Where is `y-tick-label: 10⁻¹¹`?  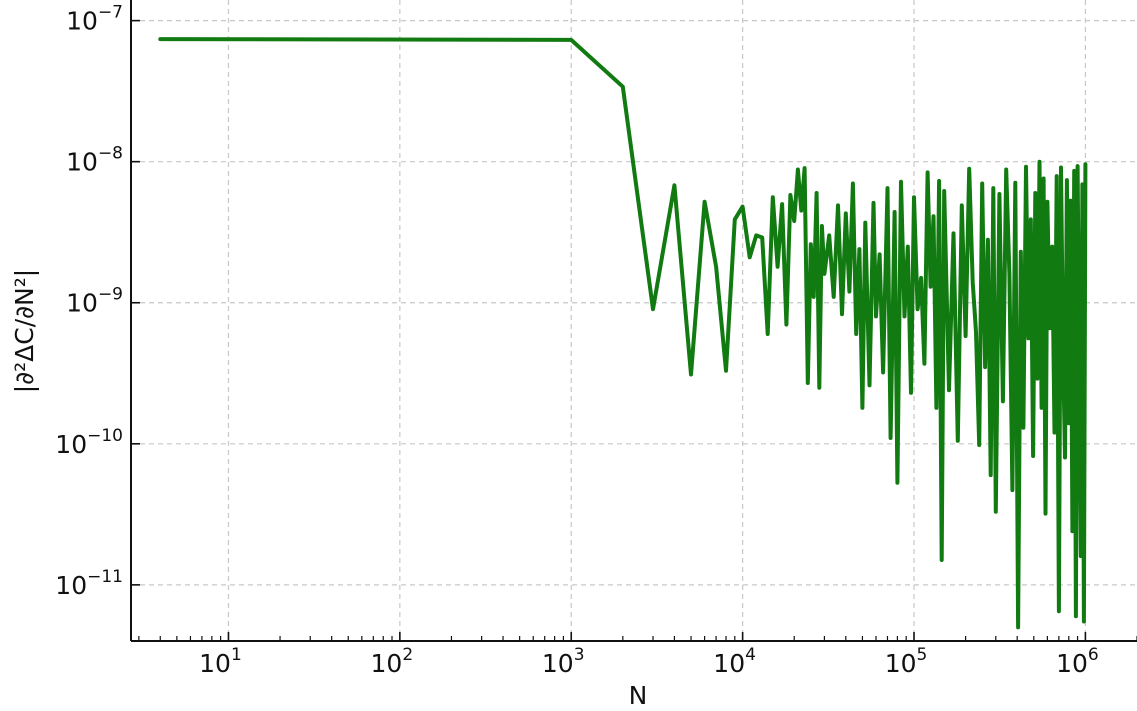
y-tick-label: 10⁻¹¹ is located at coordinates (89, 583).